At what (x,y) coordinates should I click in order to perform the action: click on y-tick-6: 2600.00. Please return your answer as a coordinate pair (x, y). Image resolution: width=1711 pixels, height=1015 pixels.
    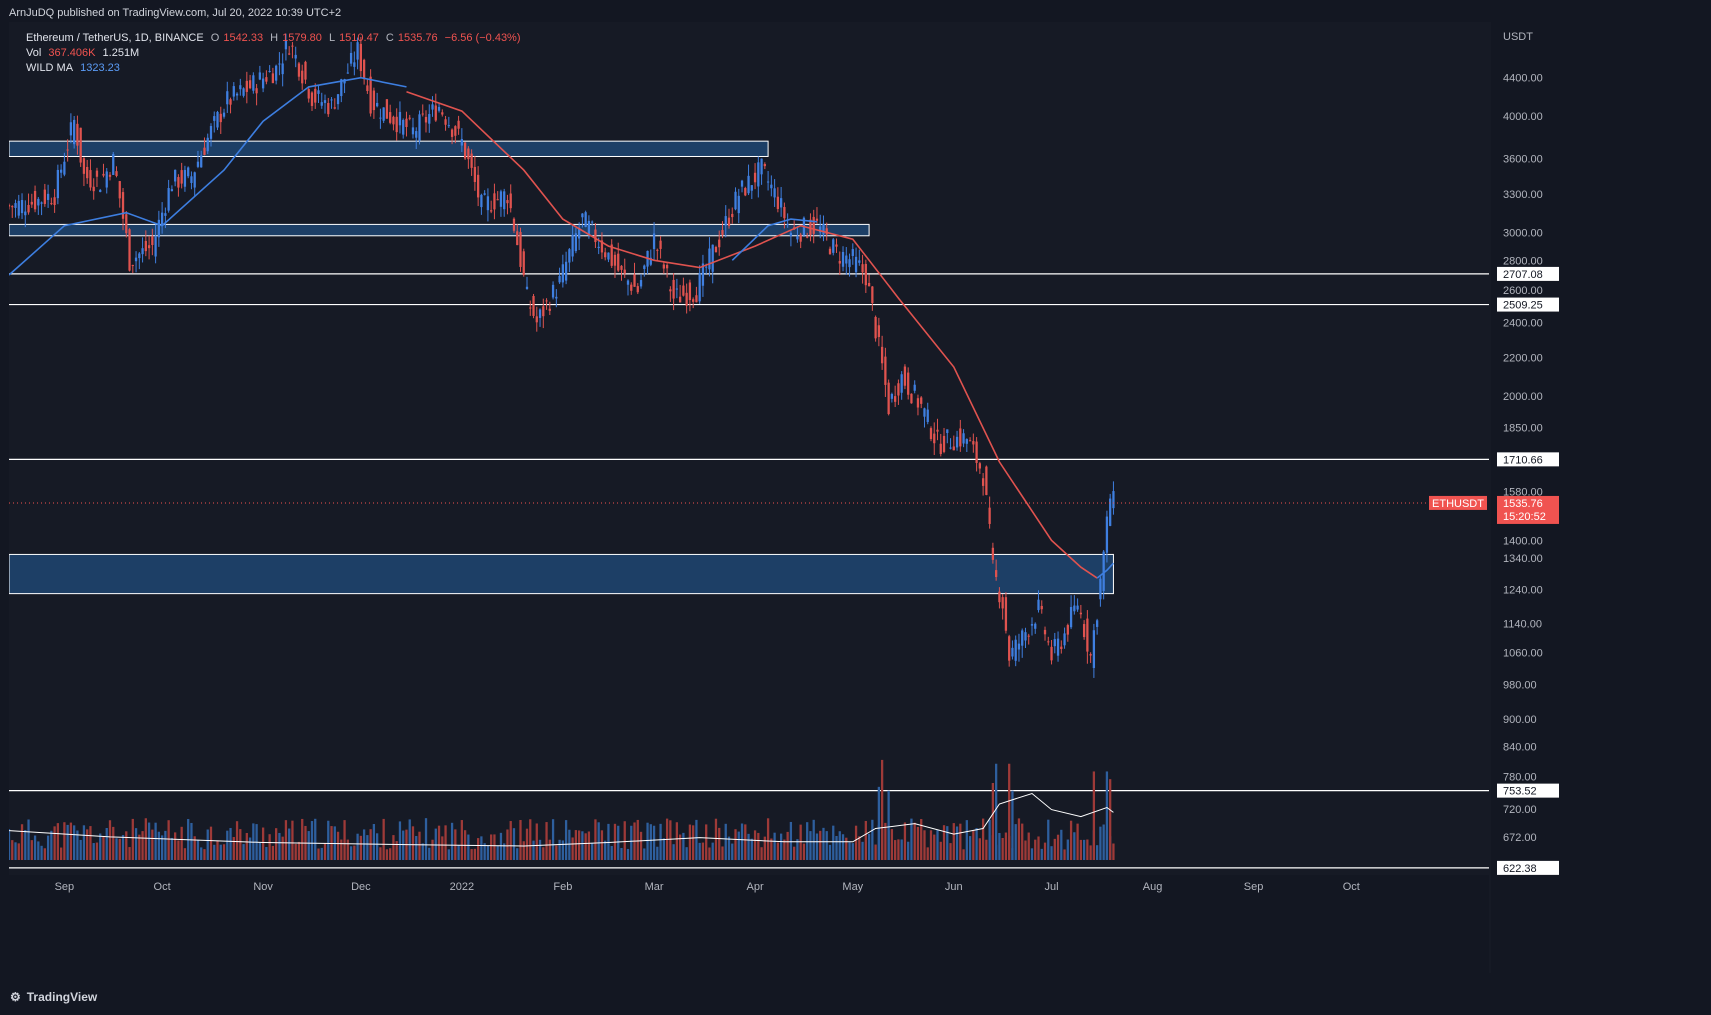
    Looking at the image, I should click on (1523, 291).